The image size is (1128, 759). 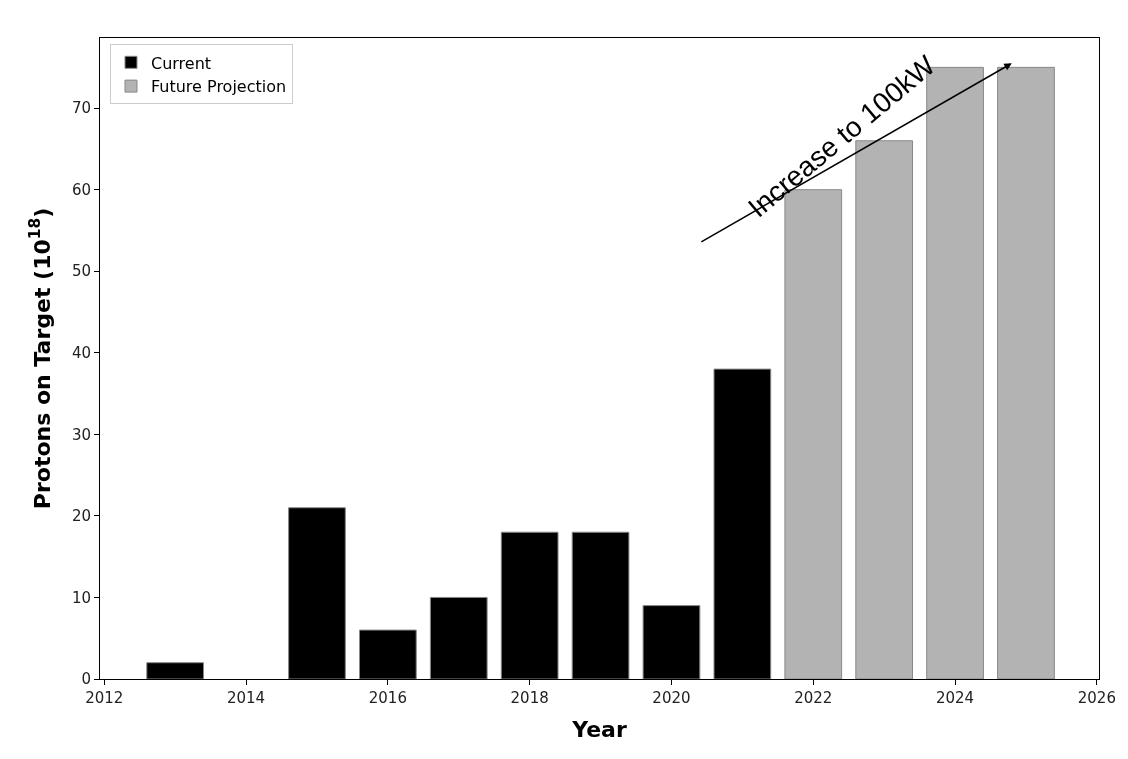 What do you see at coordinates (1026, 372) in the screenshot?
I see `bar` at bounding box center [1026, 372].